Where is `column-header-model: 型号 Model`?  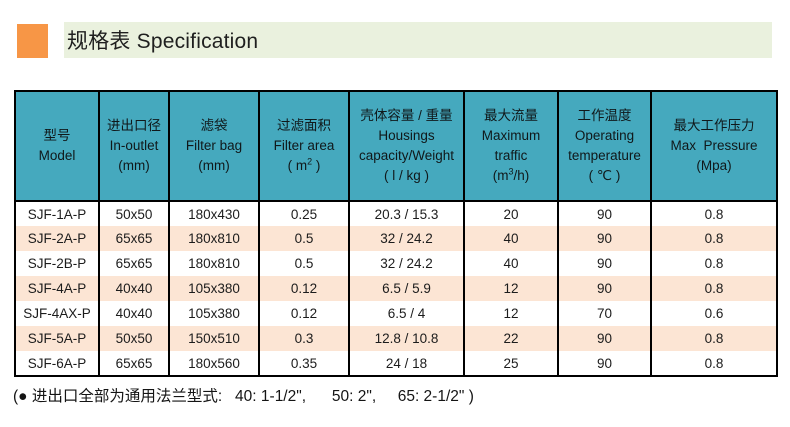
column-header-model: 型号 Model is located at coordinates (57, 146).